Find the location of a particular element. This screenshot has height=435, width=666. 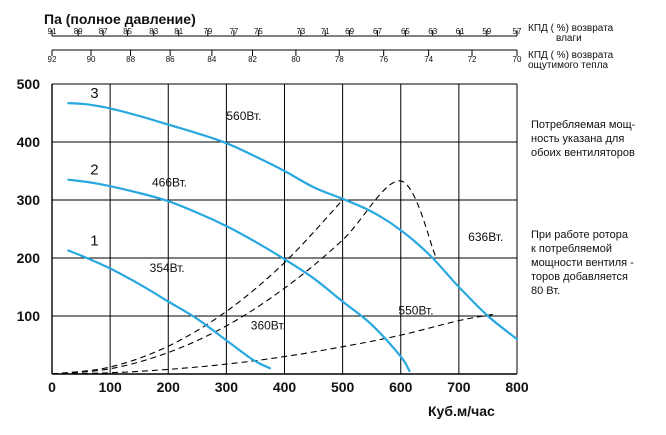

scale-legend-text: влаги is located at coordinates (569, 38).